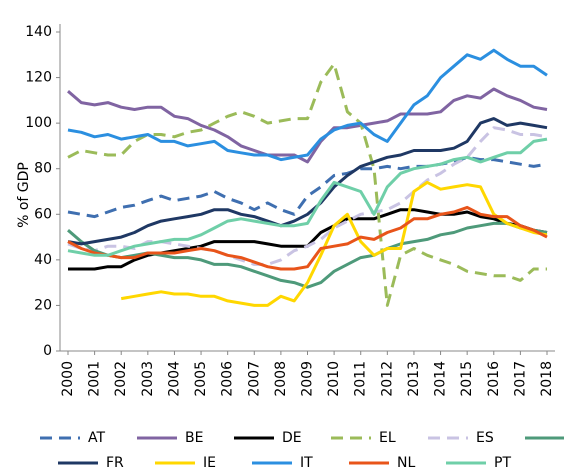 Image resolution: width=564 pixels, height=473 pixels. I want to click on legend-label: FR, so click(115, 463).